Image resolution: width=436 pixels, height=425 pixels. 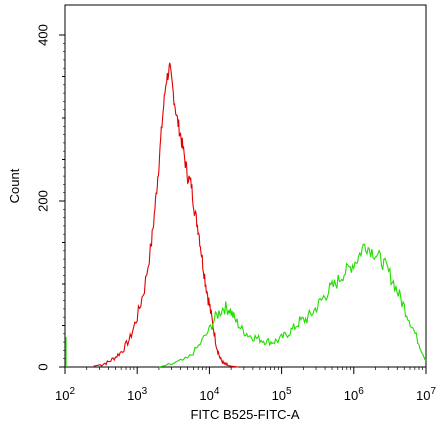 I want to click on y-tick-label: 0, so click(x=42, y=366).